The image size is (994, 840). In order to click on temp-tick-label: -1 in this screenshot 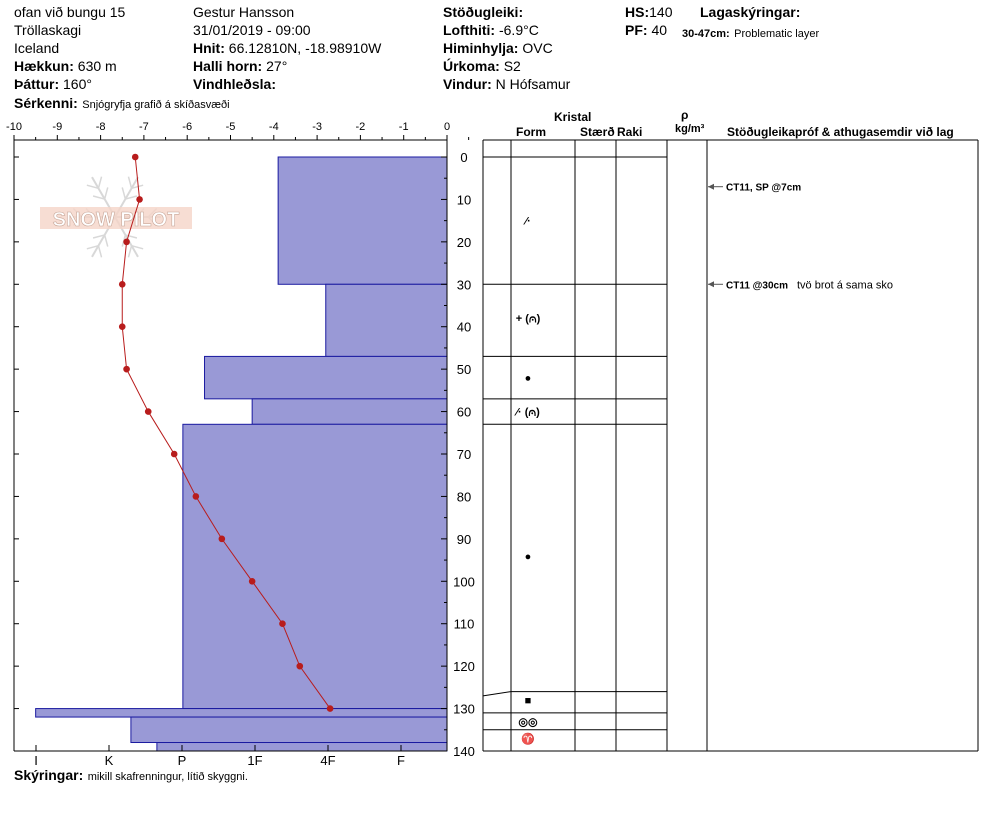, I will do `click(404, 127)`.